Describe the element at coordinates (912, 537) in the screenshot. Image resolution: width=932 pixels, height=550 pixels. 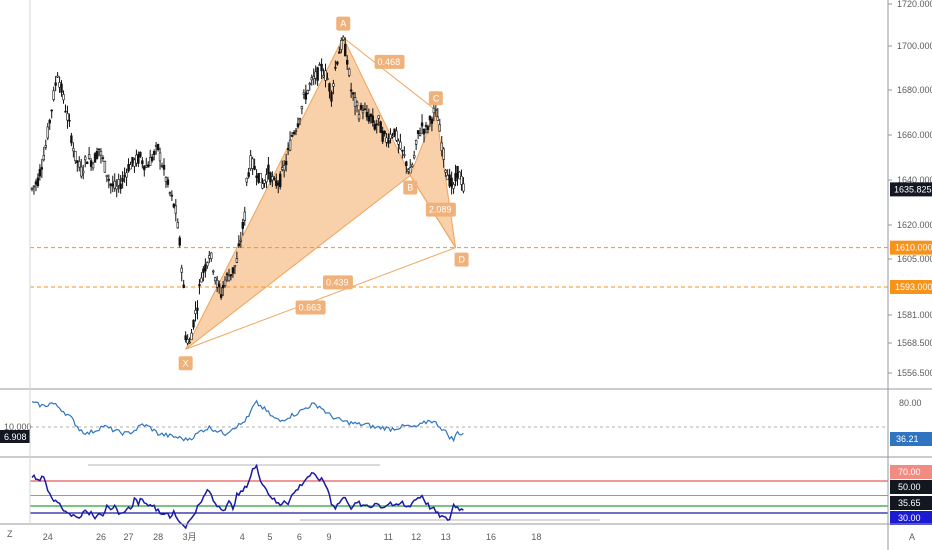
I see `auto-scale-button: A` at that location.